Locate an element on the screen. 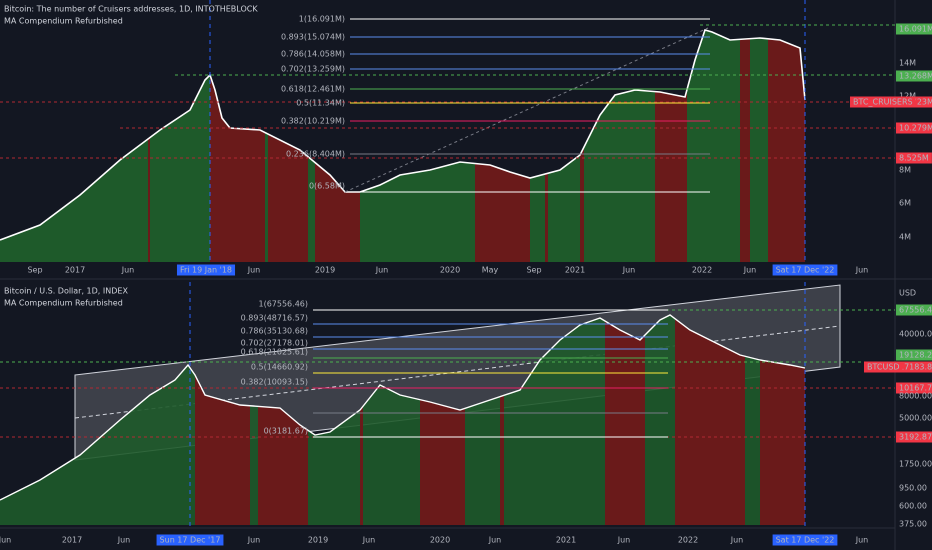 This screenshot has height=550, width=932. trend-line is located at coordinates (526, 110).